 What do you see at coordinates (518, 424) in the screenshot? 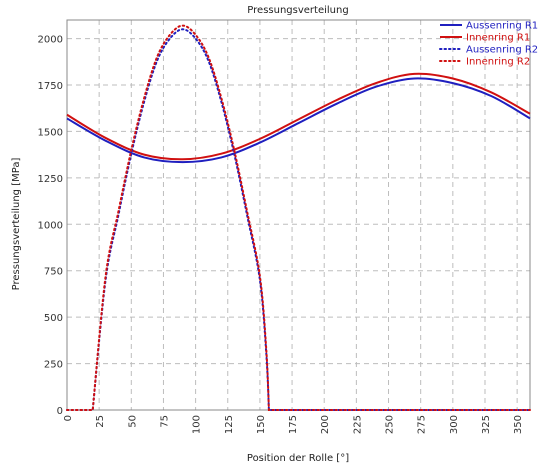
I see `x-tick-label: 350` at bounding box center [518, 424].